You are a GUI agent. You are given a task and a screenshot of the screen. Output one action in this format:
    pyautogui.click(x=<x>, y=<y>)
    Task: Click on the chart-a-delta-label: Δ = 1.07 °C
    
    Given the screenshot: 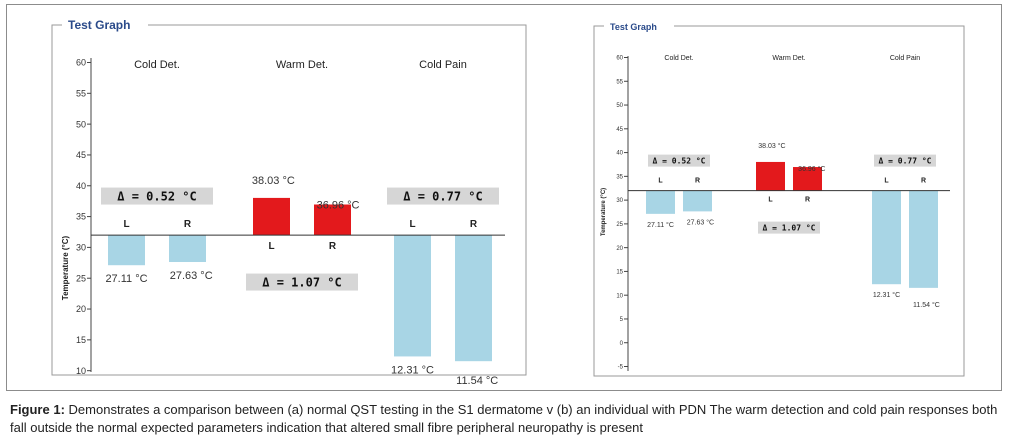 What is the action you would take?
    pyautogui.click(x=301, y=282)
    